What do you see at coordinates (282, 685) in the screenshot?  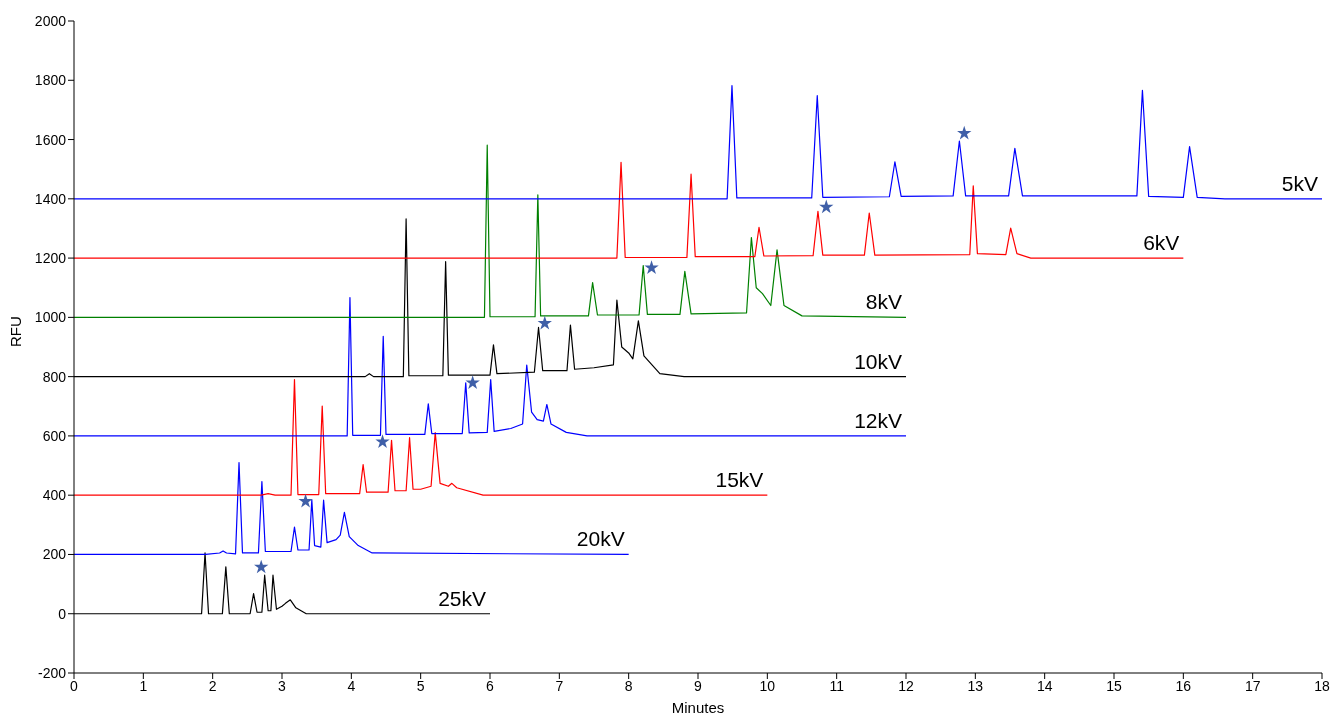 I see `x-tick-label: 3` at bounding box center [282, 685].